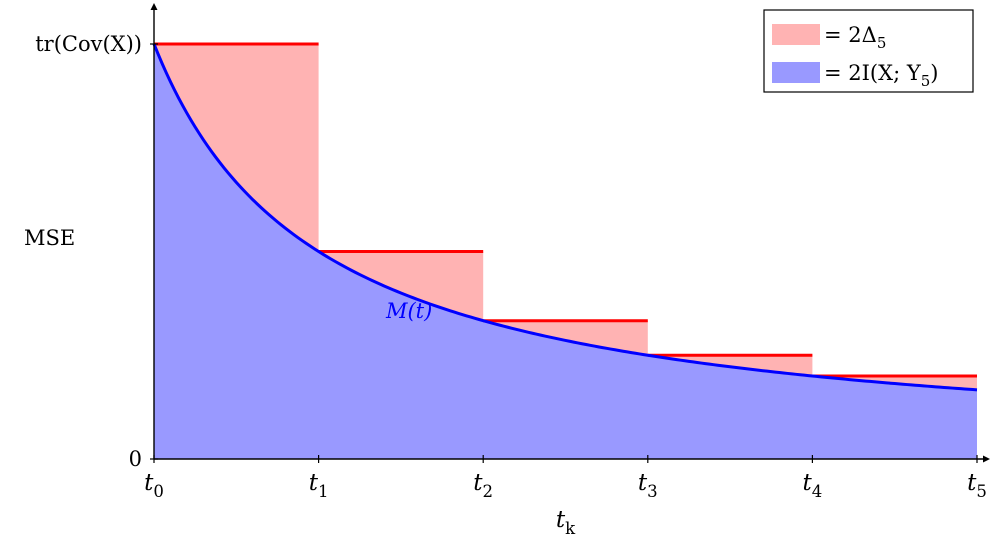 This screenshot has height=535, width=992. What do you see at coordinates (813, 485) in the screenshot?
I see `x-tick-label: t4` at bounding box center [813, 485].